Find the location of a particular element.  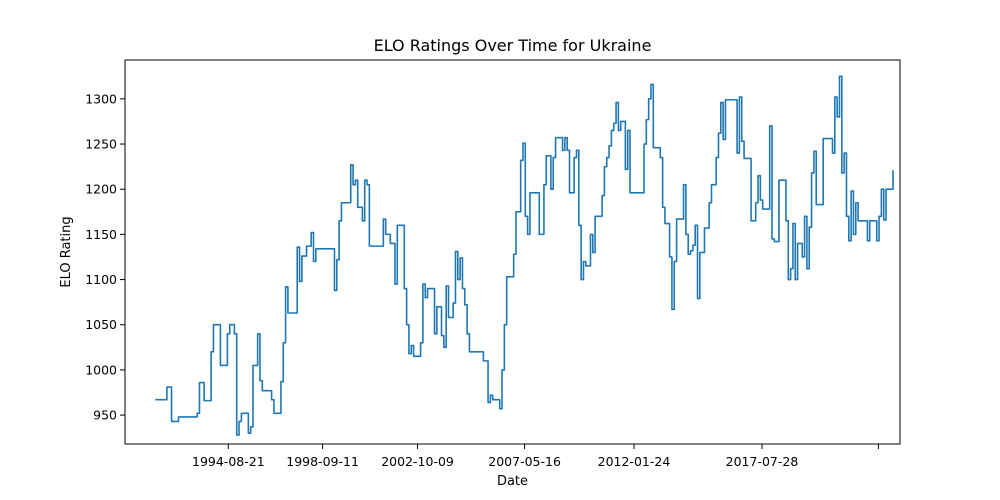

x-tick-label: 2017-07-28 is located at coordinates (762, 461).